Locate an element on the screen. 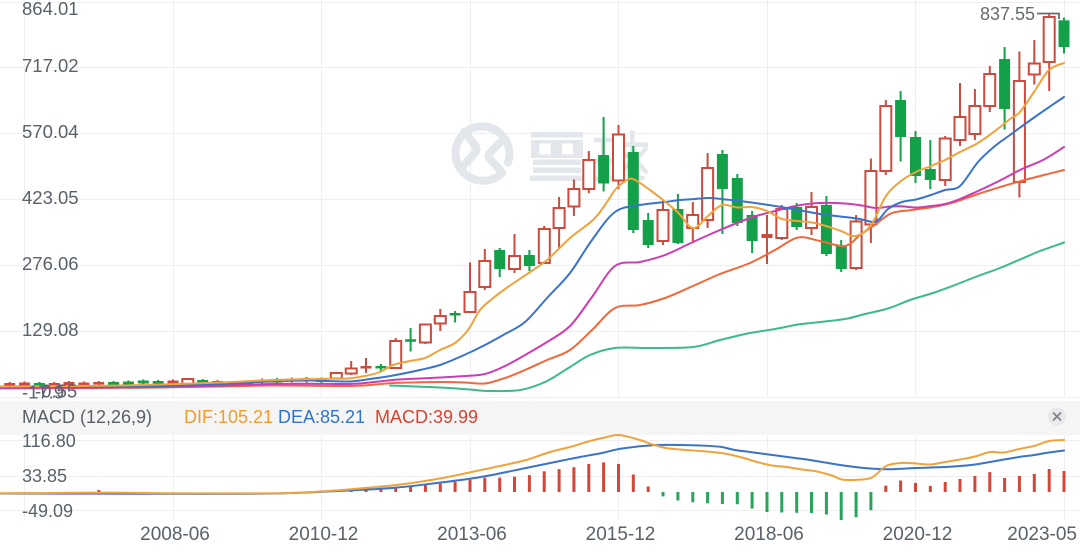 This screenshot has width=1080, height=557. svg-text: 276.06 is located at coordinates (50, 263).